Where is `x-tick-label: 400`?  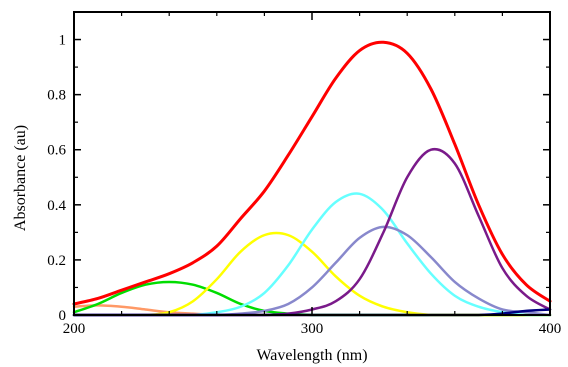 x-tick-label: 400 is located at coordinates (550, 329).